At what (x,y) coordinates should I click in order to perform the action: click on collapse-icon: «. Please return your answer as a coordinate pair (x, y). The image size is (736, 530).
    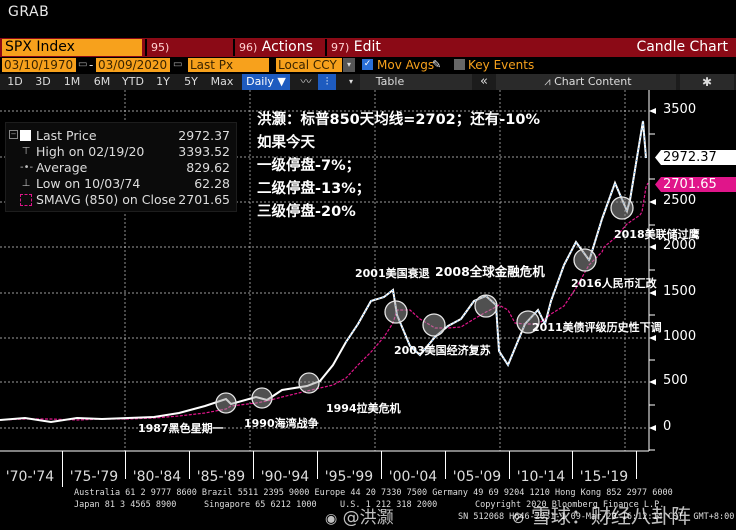
    Looking at the image, I should click on (484, 81).